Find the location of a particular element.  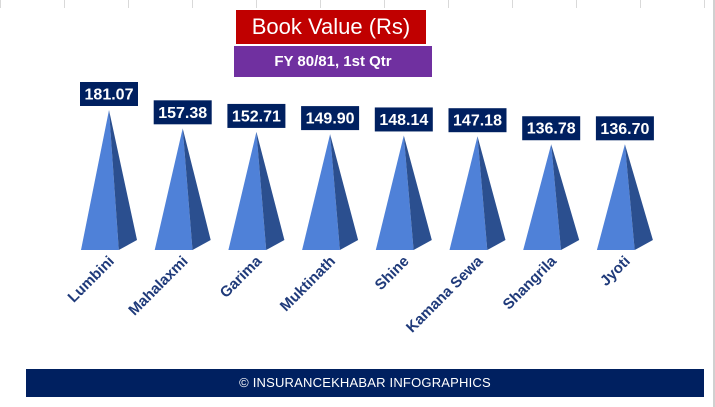

category-label: Kamana Sewa is located at coordinates (445, 294).